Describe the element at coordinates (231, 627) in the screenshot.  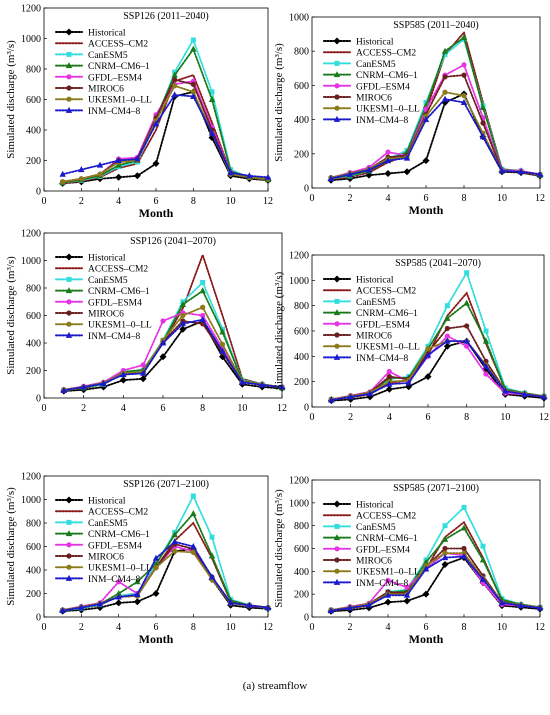
I see `x-tick-label: 10` at that location.